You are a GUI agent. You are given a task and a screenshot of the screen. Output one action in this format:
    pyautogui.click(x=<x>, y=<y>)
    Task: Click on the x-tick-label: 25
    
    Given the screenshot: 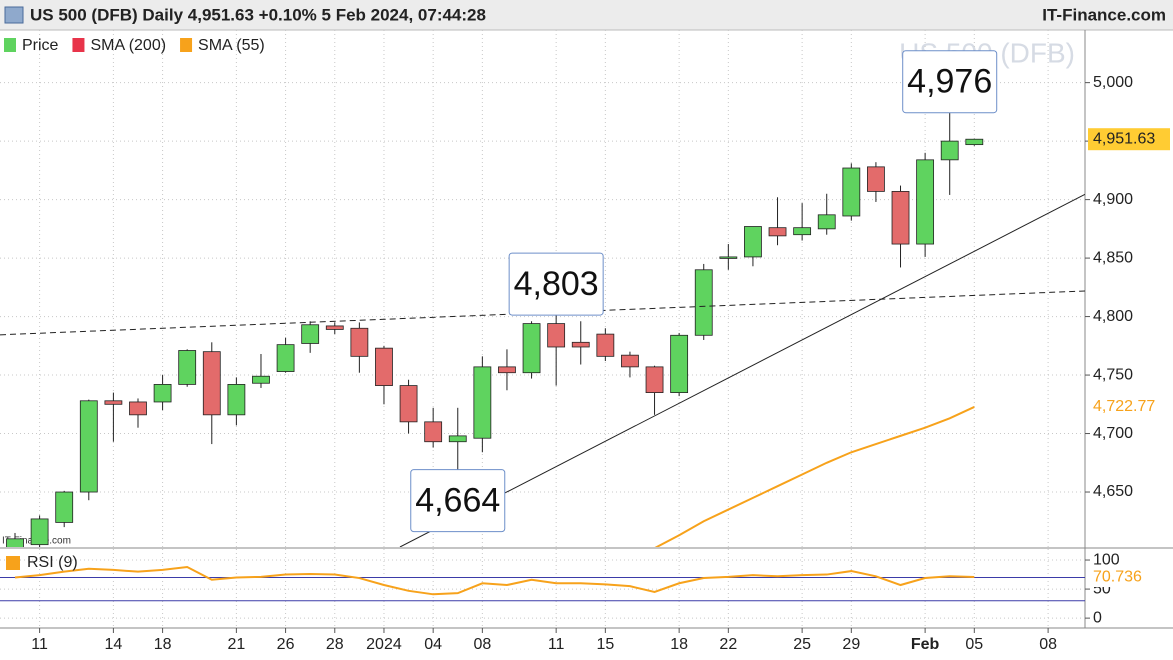 What is the action you would take?
    pyautogui.click(x=802, y=644)
    